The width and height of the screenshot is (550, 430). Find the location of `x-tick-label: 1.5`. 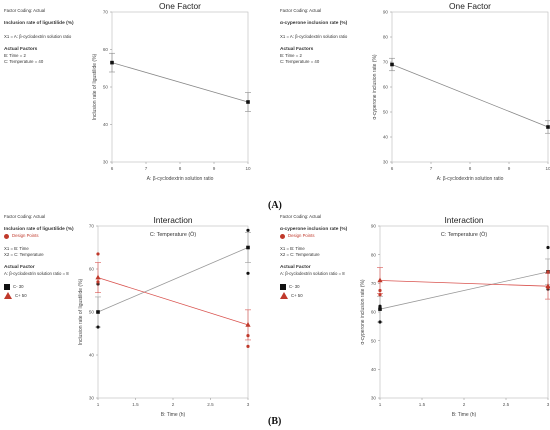

x-tick-label: 1.5 is located at coordinates (135, 404).